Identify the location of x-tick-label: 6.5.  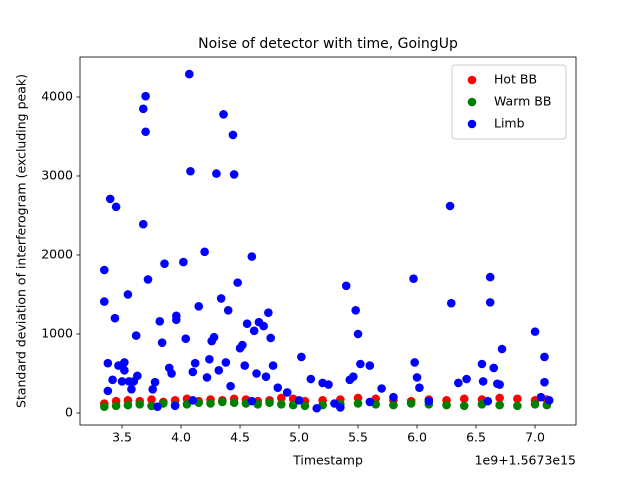
(476, 437).